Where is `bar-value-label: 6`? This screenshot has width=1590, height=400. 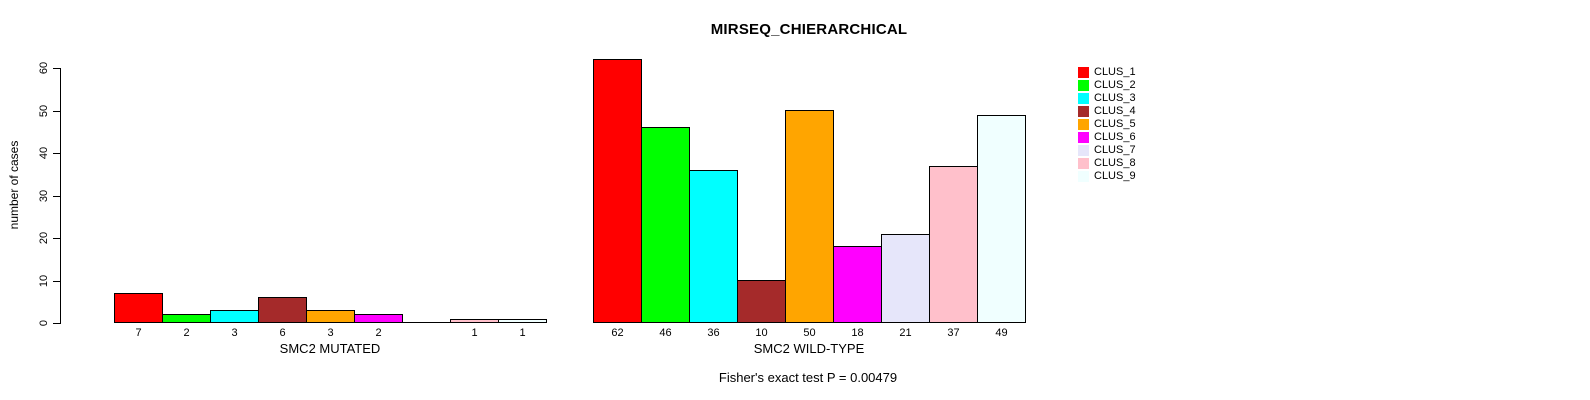 bar-value-label: 6 is located at coordinates (282, 333).